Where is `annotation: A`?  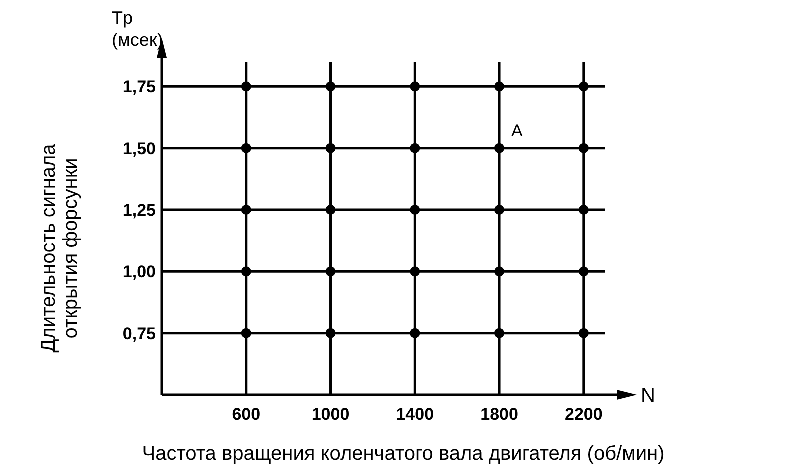
annotation: A is located at coordinates (518, 130).